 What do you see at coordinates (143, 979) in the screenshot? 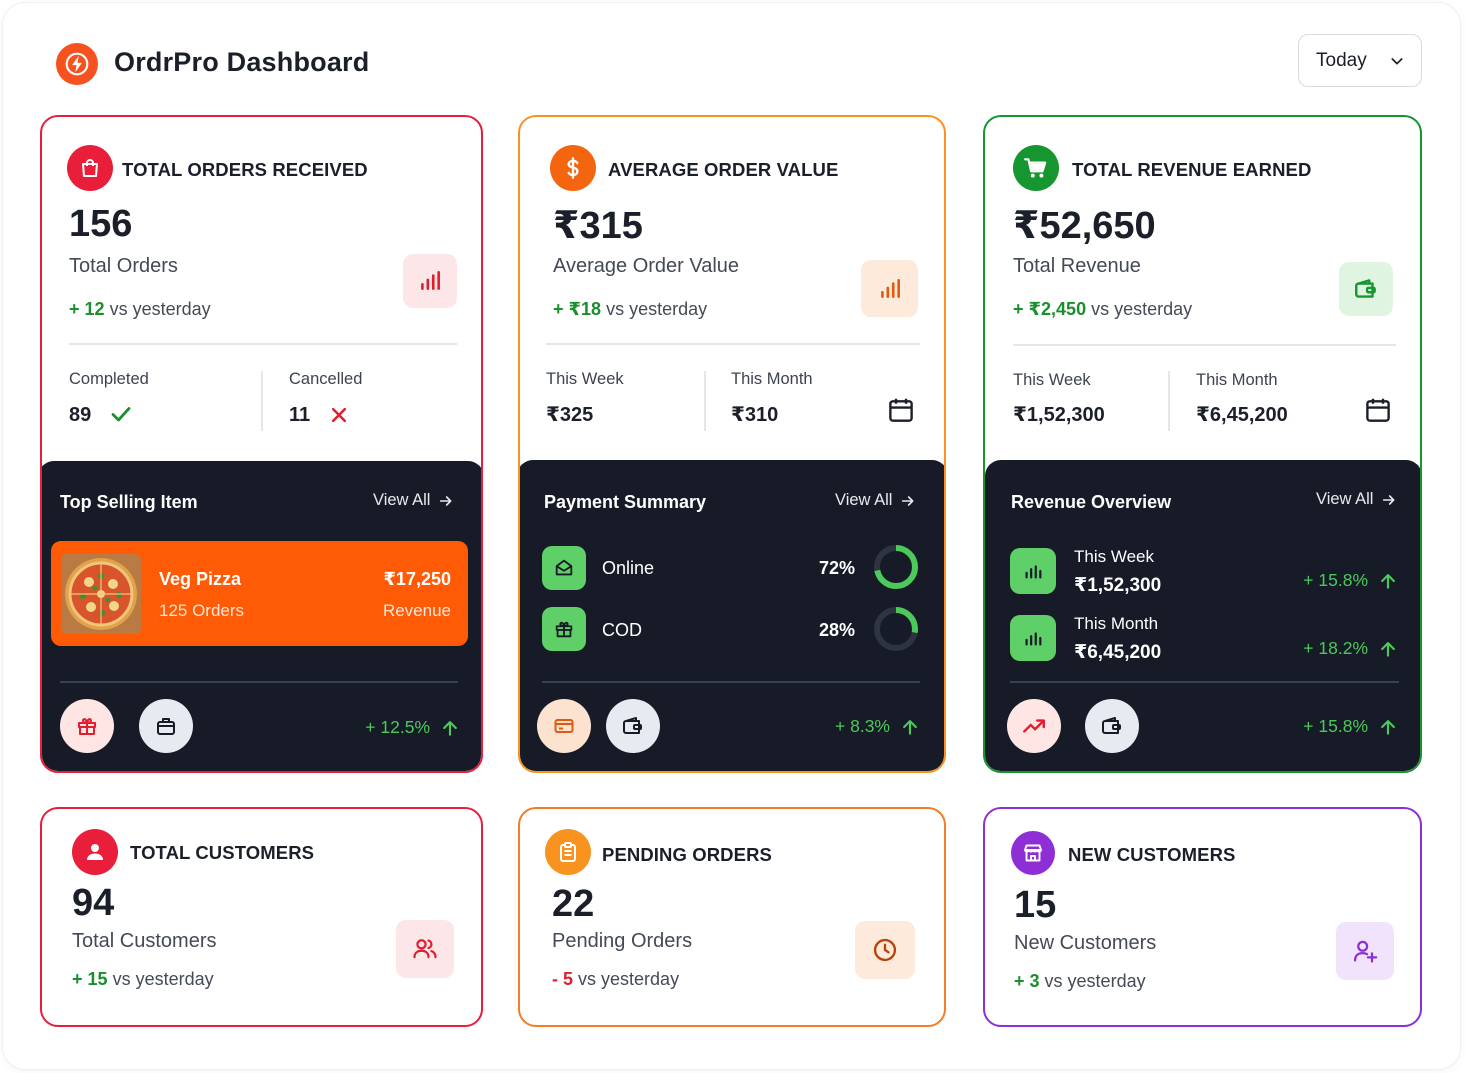
I see `customers-delta: + 15 vs yesterday` at bounding box center [143, 979].